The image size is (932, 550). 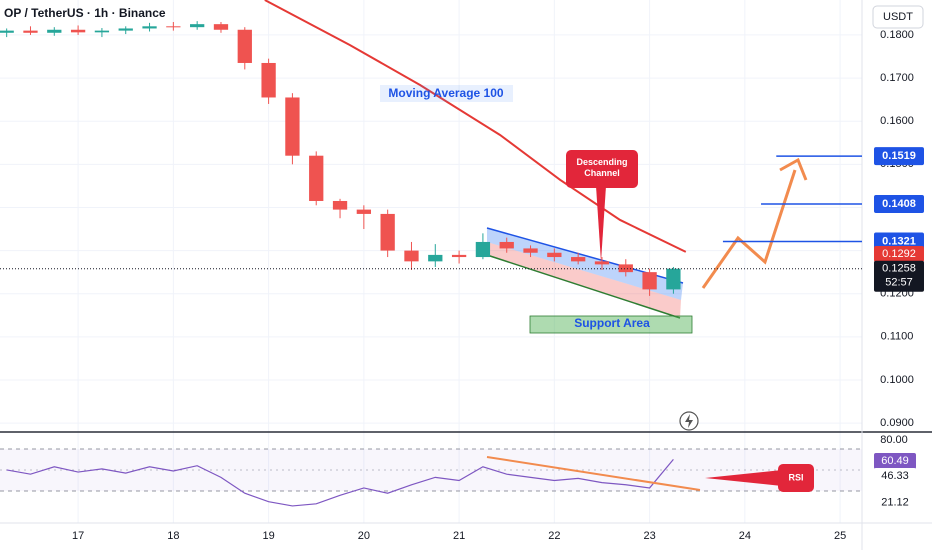 I want to click on ma-label: Moving Average 100, so click(x=445, y=93).